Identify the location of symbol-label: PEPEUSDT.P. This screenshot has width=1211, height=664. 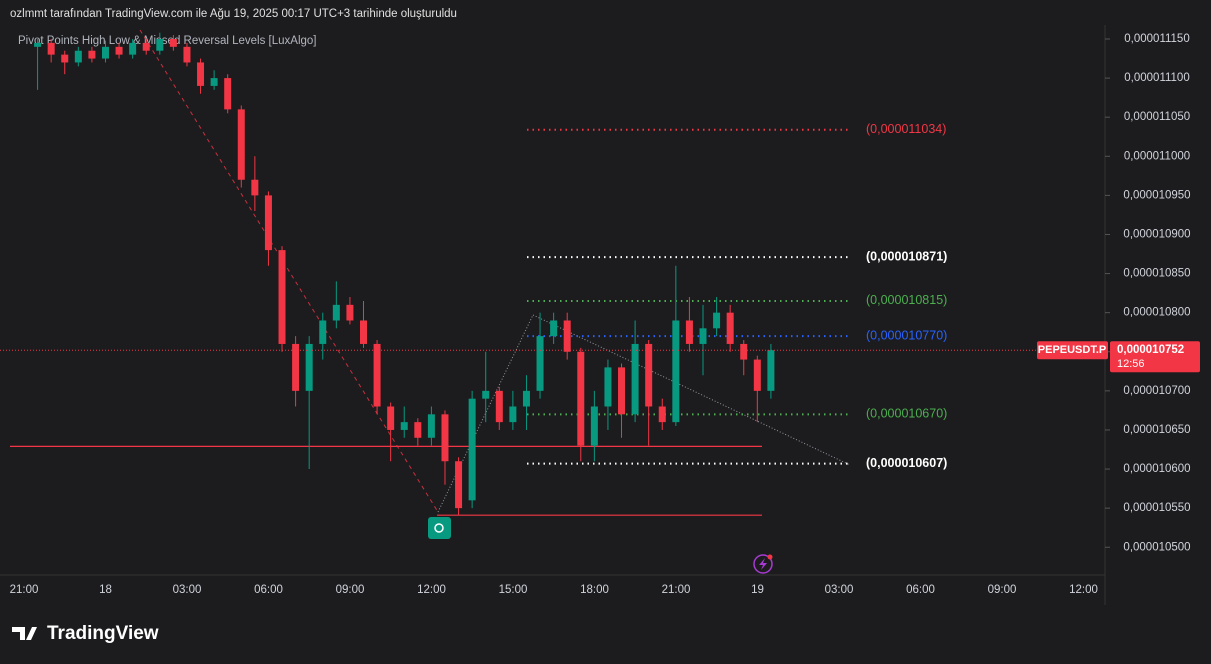
(1072, 350).